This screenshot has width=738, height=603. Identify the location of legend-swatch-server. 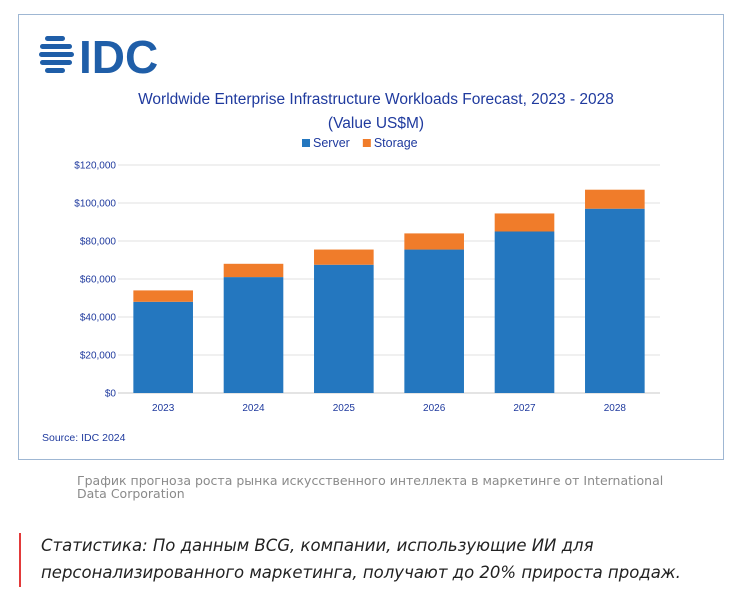
(306, 143).